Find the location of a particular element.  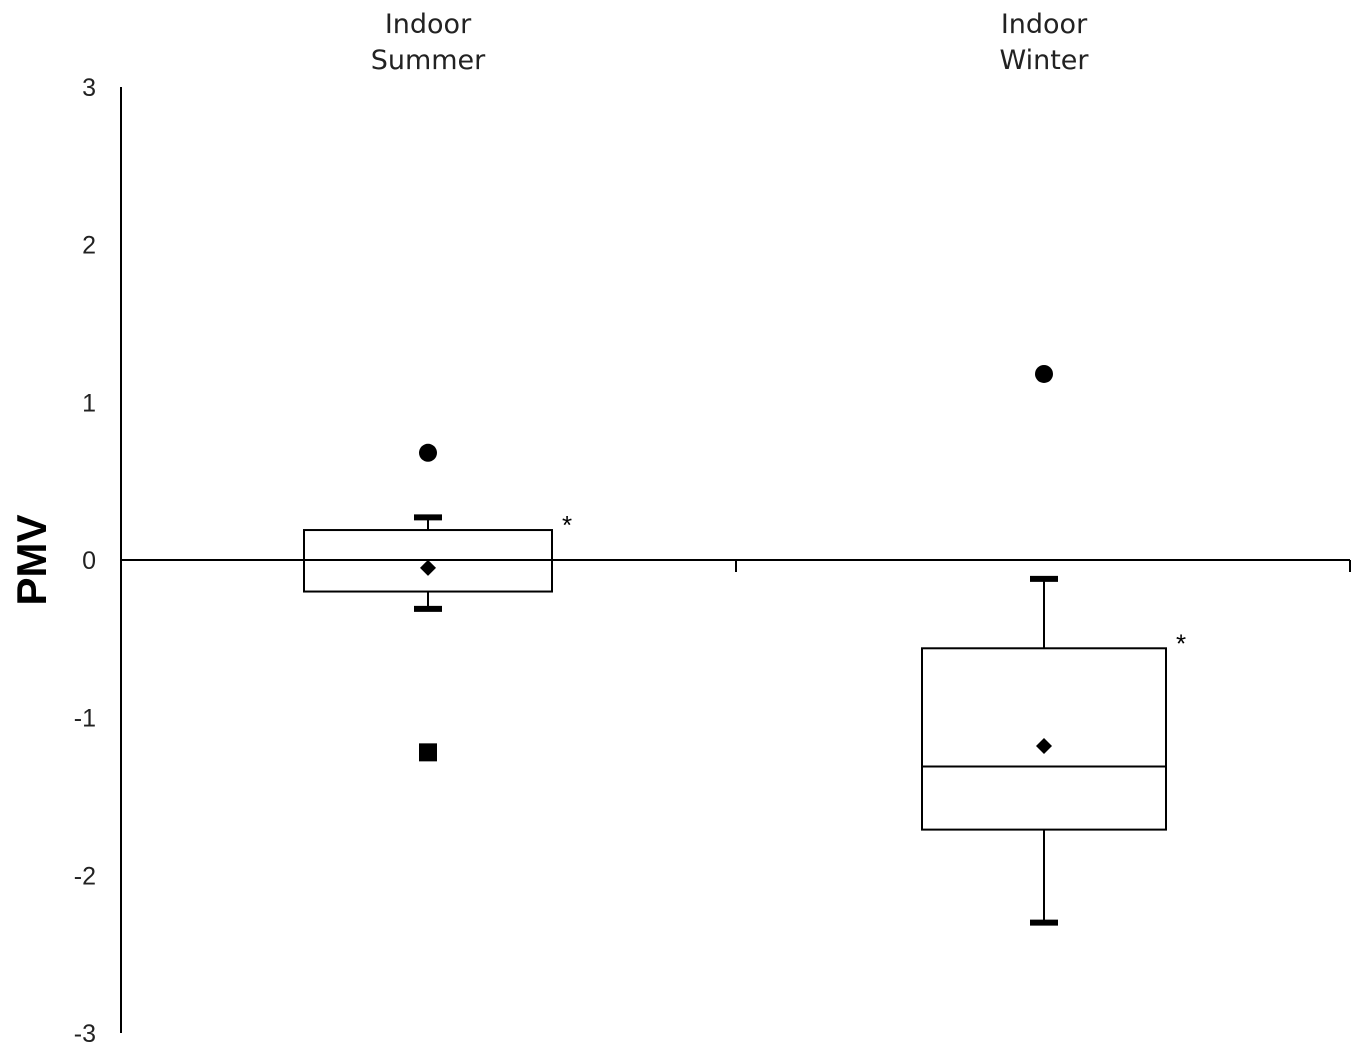

min-point is located at coordinates (428, 752).